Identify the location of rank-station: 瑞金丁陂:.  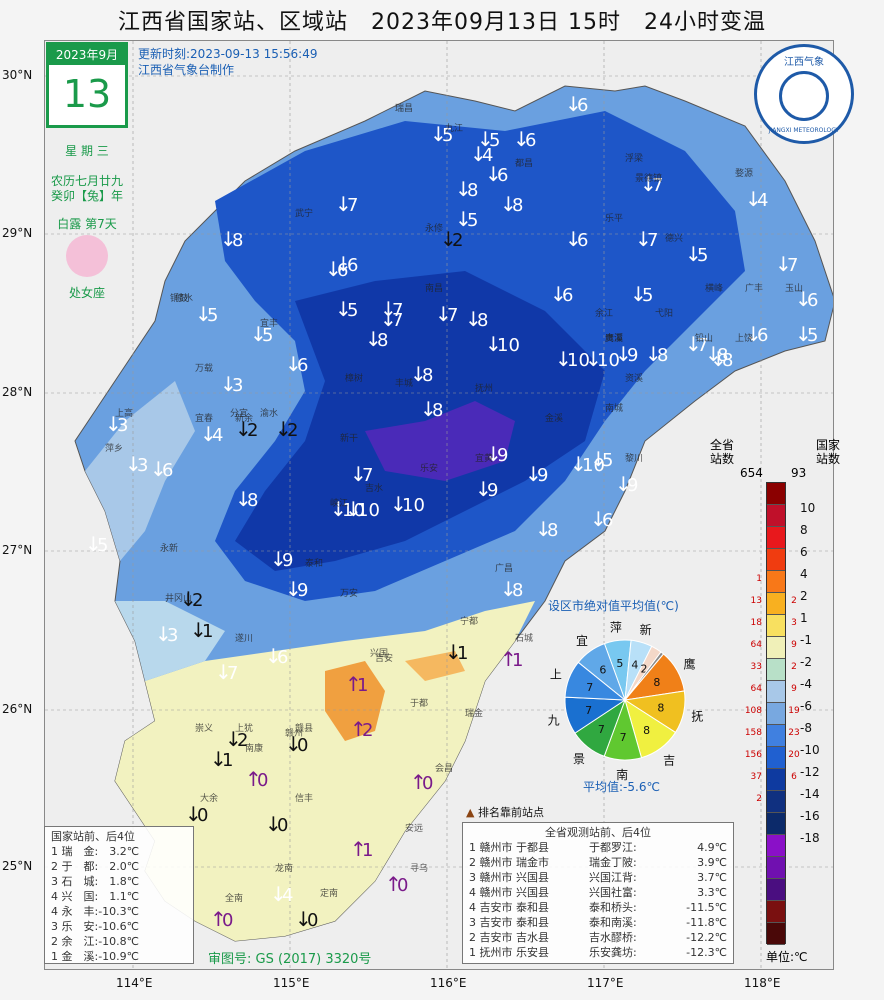
(613, 862).